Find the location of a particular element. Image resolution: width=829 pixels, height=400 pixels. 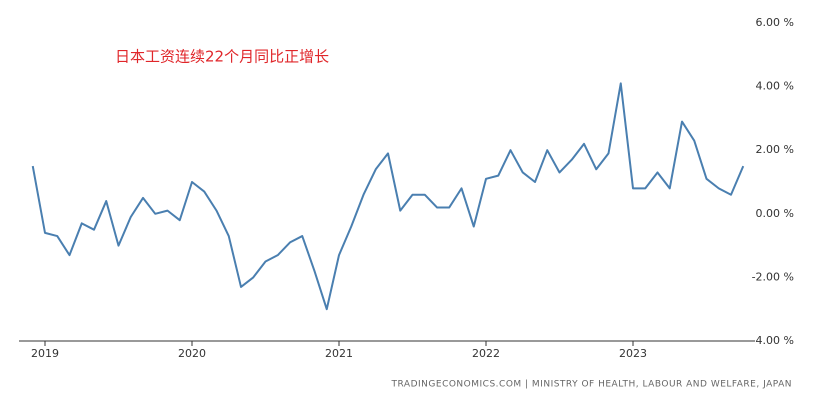

x-tick-label: 2020 is located at coordinates (192, 353).